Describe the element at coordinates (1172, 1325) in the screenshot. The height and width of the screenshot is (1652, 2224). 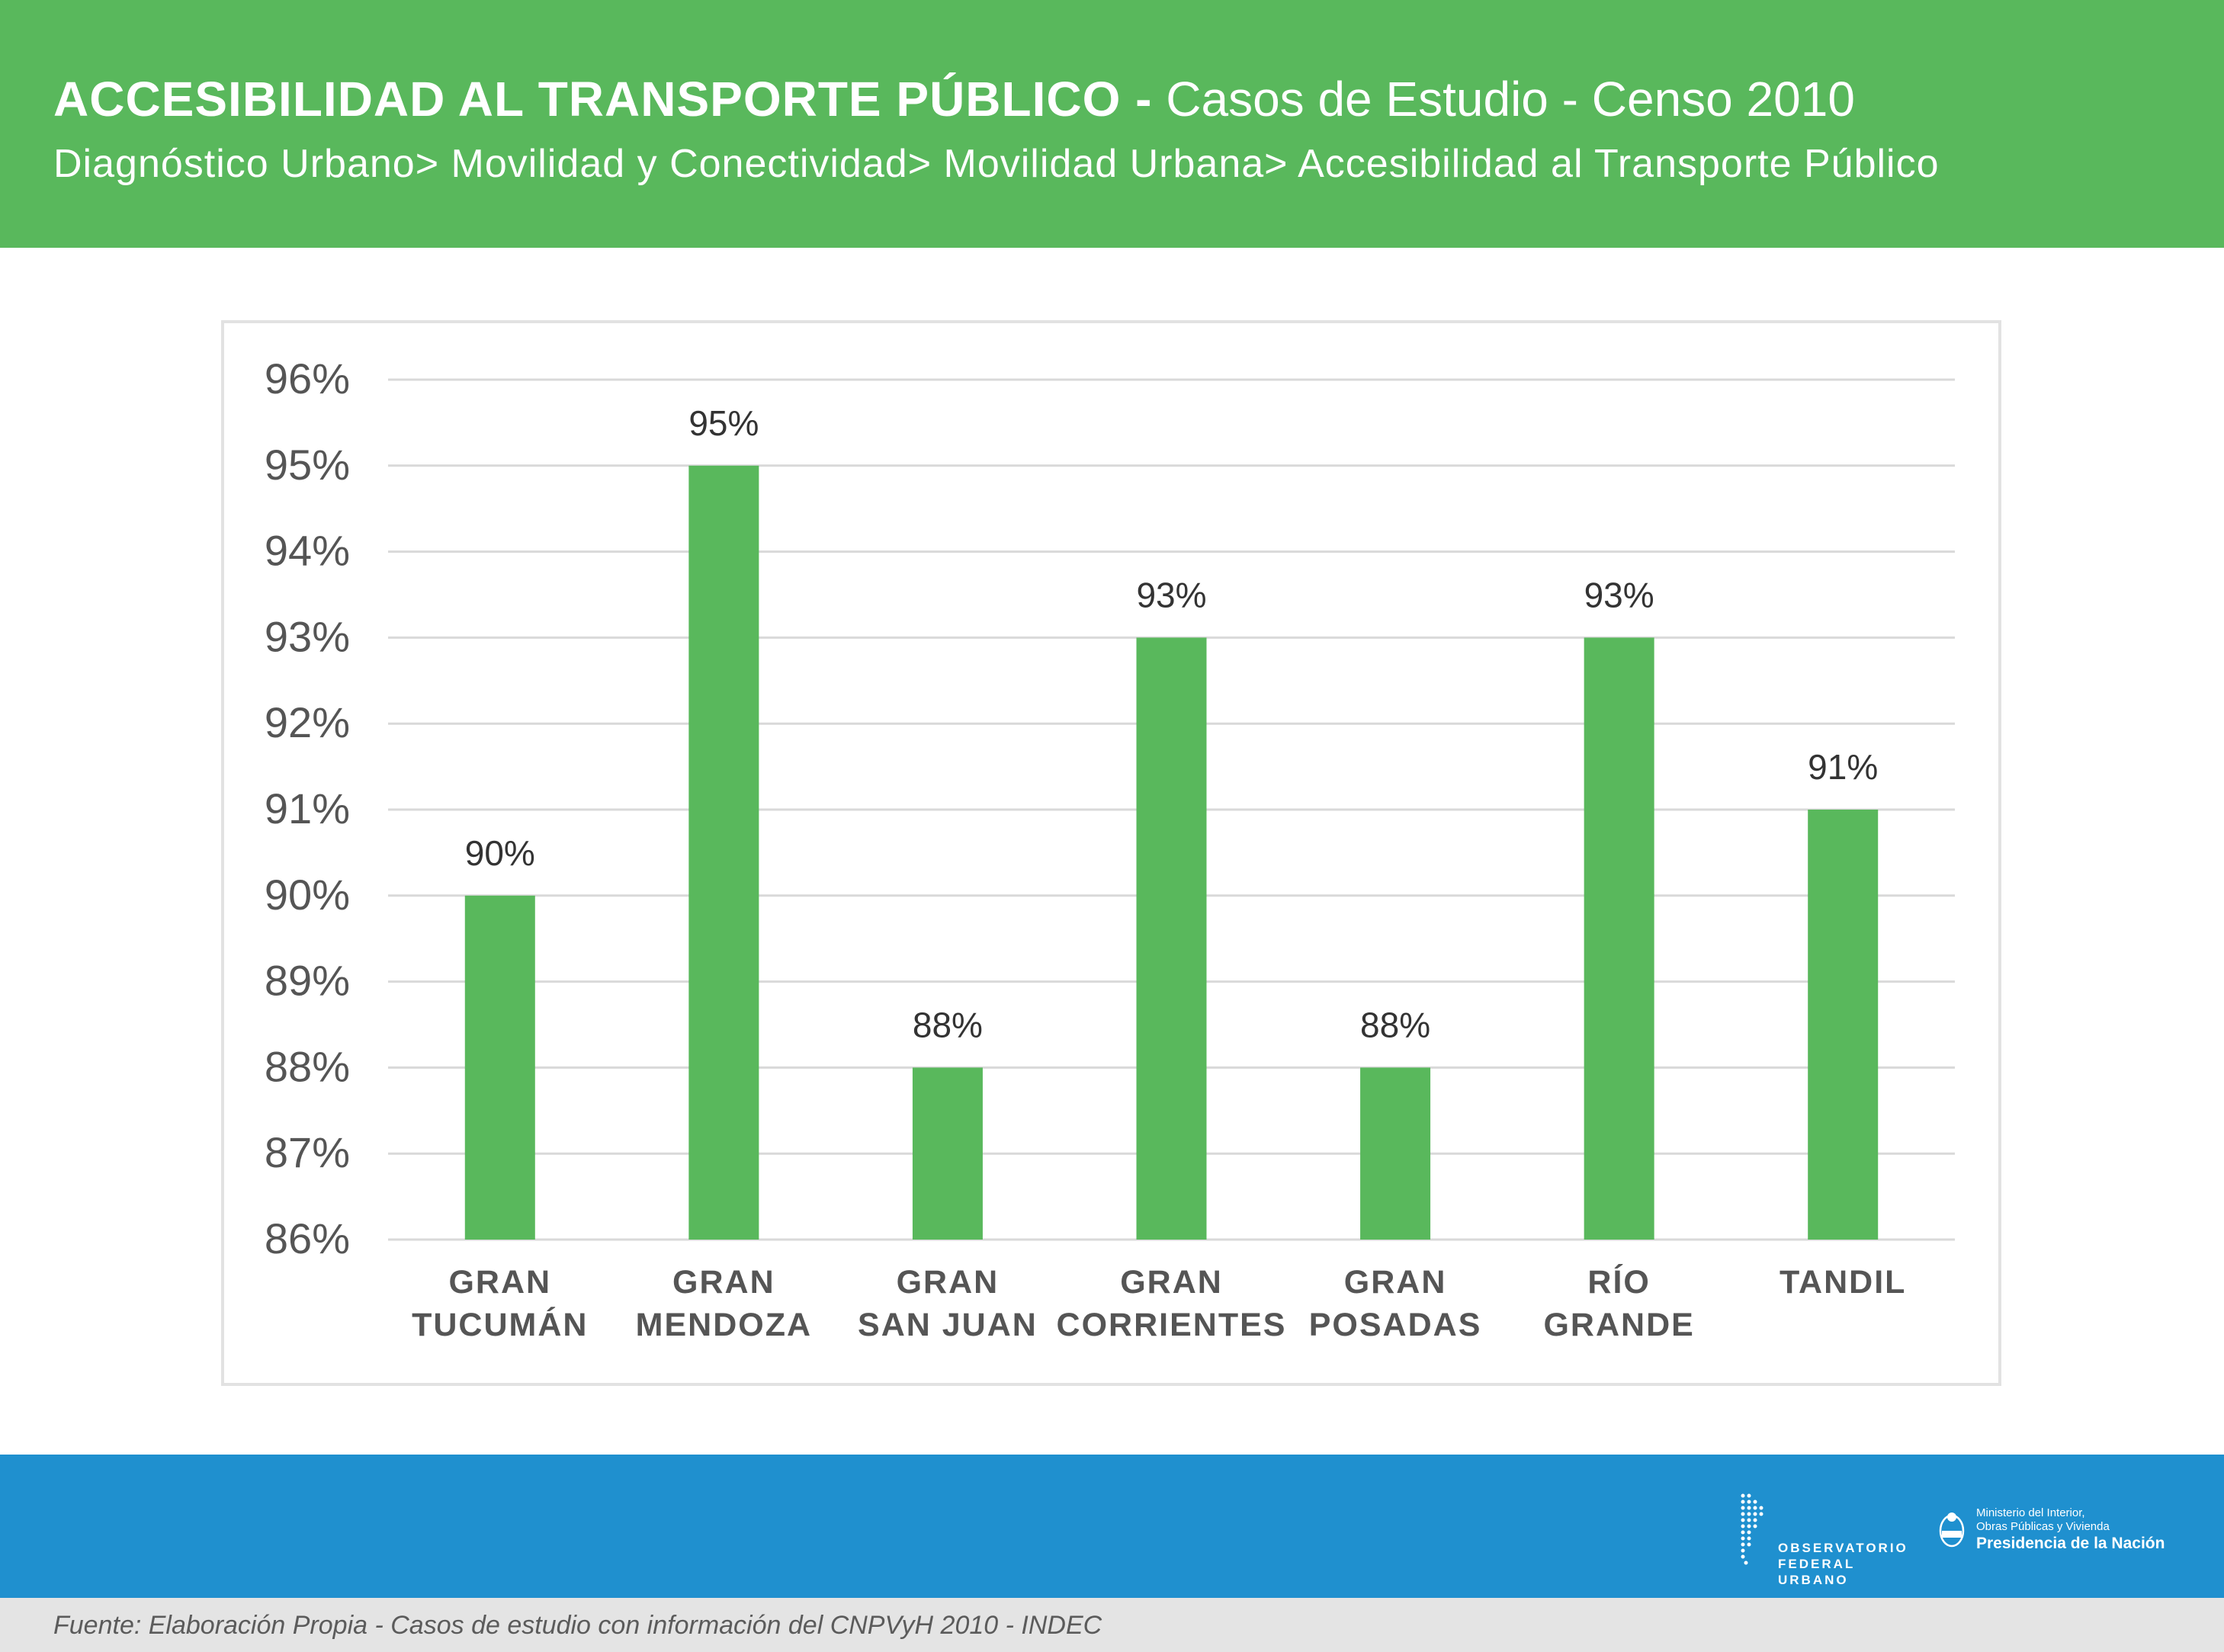
I see `x-tick-label: CORRIENTES` at that location.